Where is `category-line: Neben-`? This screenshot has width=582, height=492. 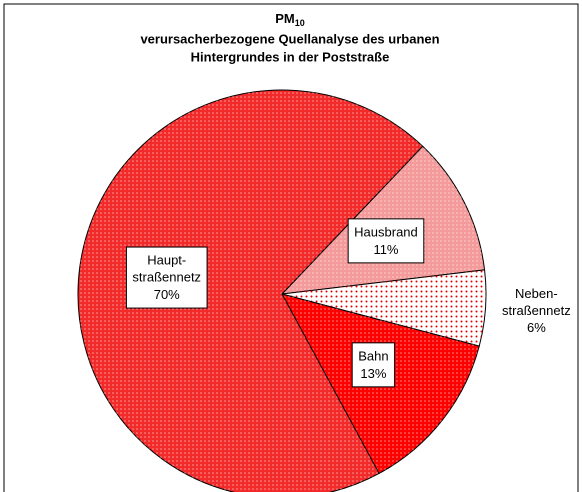
category-line: Neben- is located at coordinates (536, 293).